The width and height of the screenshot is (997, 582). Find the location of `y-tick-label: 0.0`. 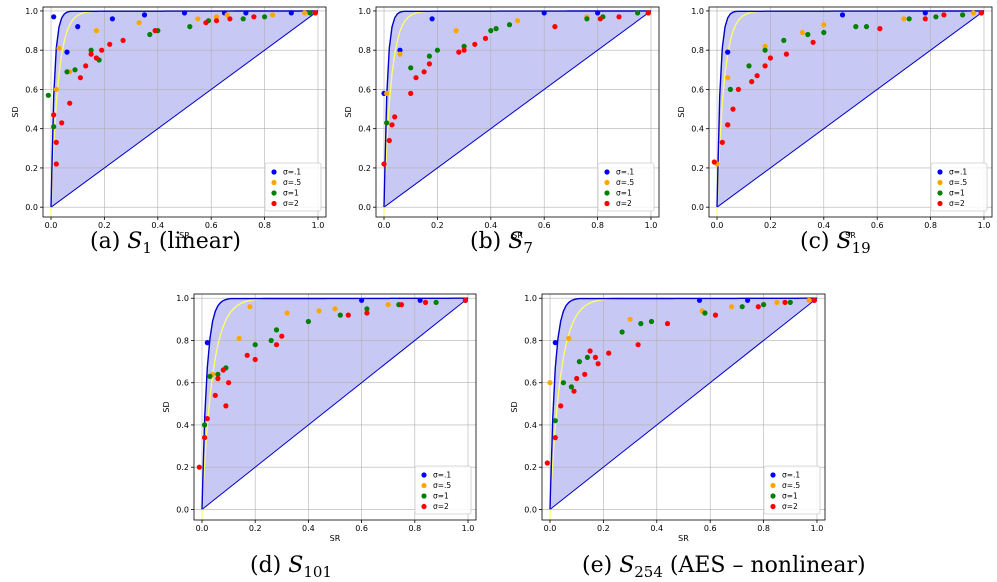

y-tick-label: 0.0 is located at coordinates (364, 207).